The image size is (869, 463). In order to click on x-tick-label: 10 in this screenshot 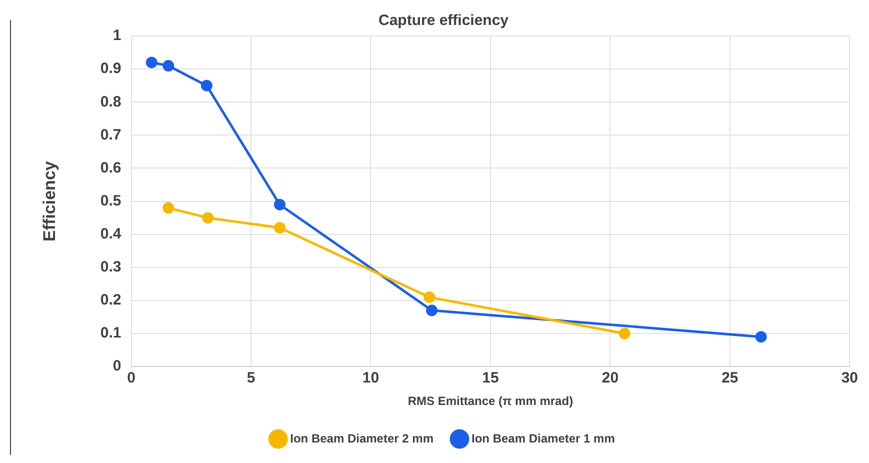, I will do `click(371, 378)`.